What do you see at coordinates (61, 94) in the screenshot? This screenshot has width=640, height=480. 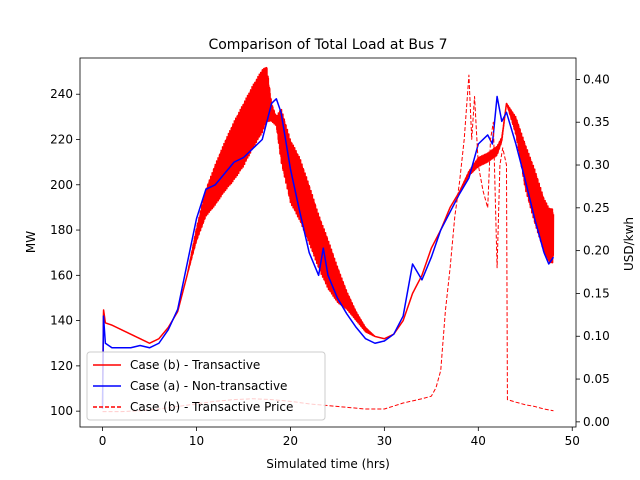 I see `y-tick-label: 240` at bounding box center [61, 94].